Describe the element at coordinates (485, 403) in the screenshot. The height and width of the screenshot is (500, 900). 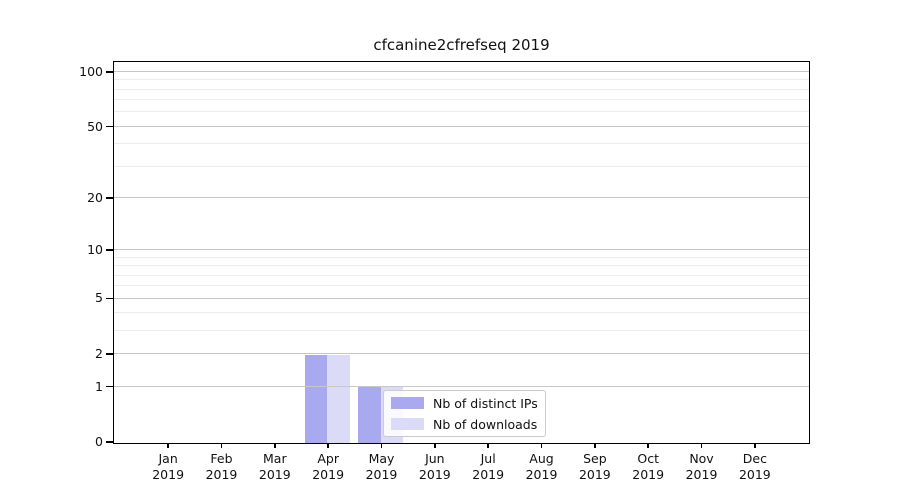
I see `legend-label-distinct-ips: Nb of distinct IPs` at that location.